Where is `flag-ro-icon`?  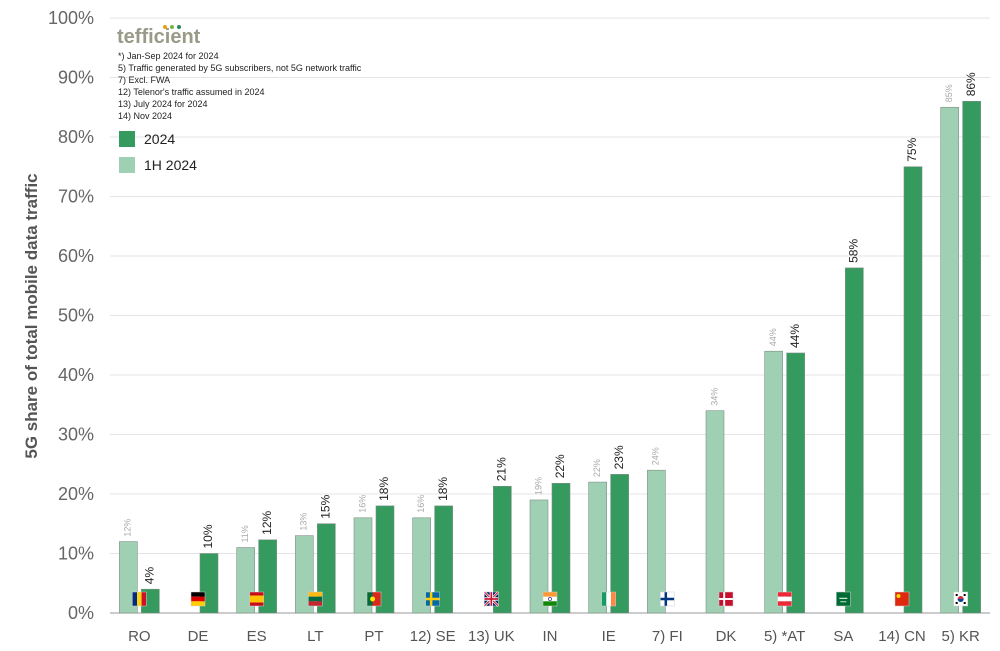 flag-ro-icon is located at coordinates (139, 599).